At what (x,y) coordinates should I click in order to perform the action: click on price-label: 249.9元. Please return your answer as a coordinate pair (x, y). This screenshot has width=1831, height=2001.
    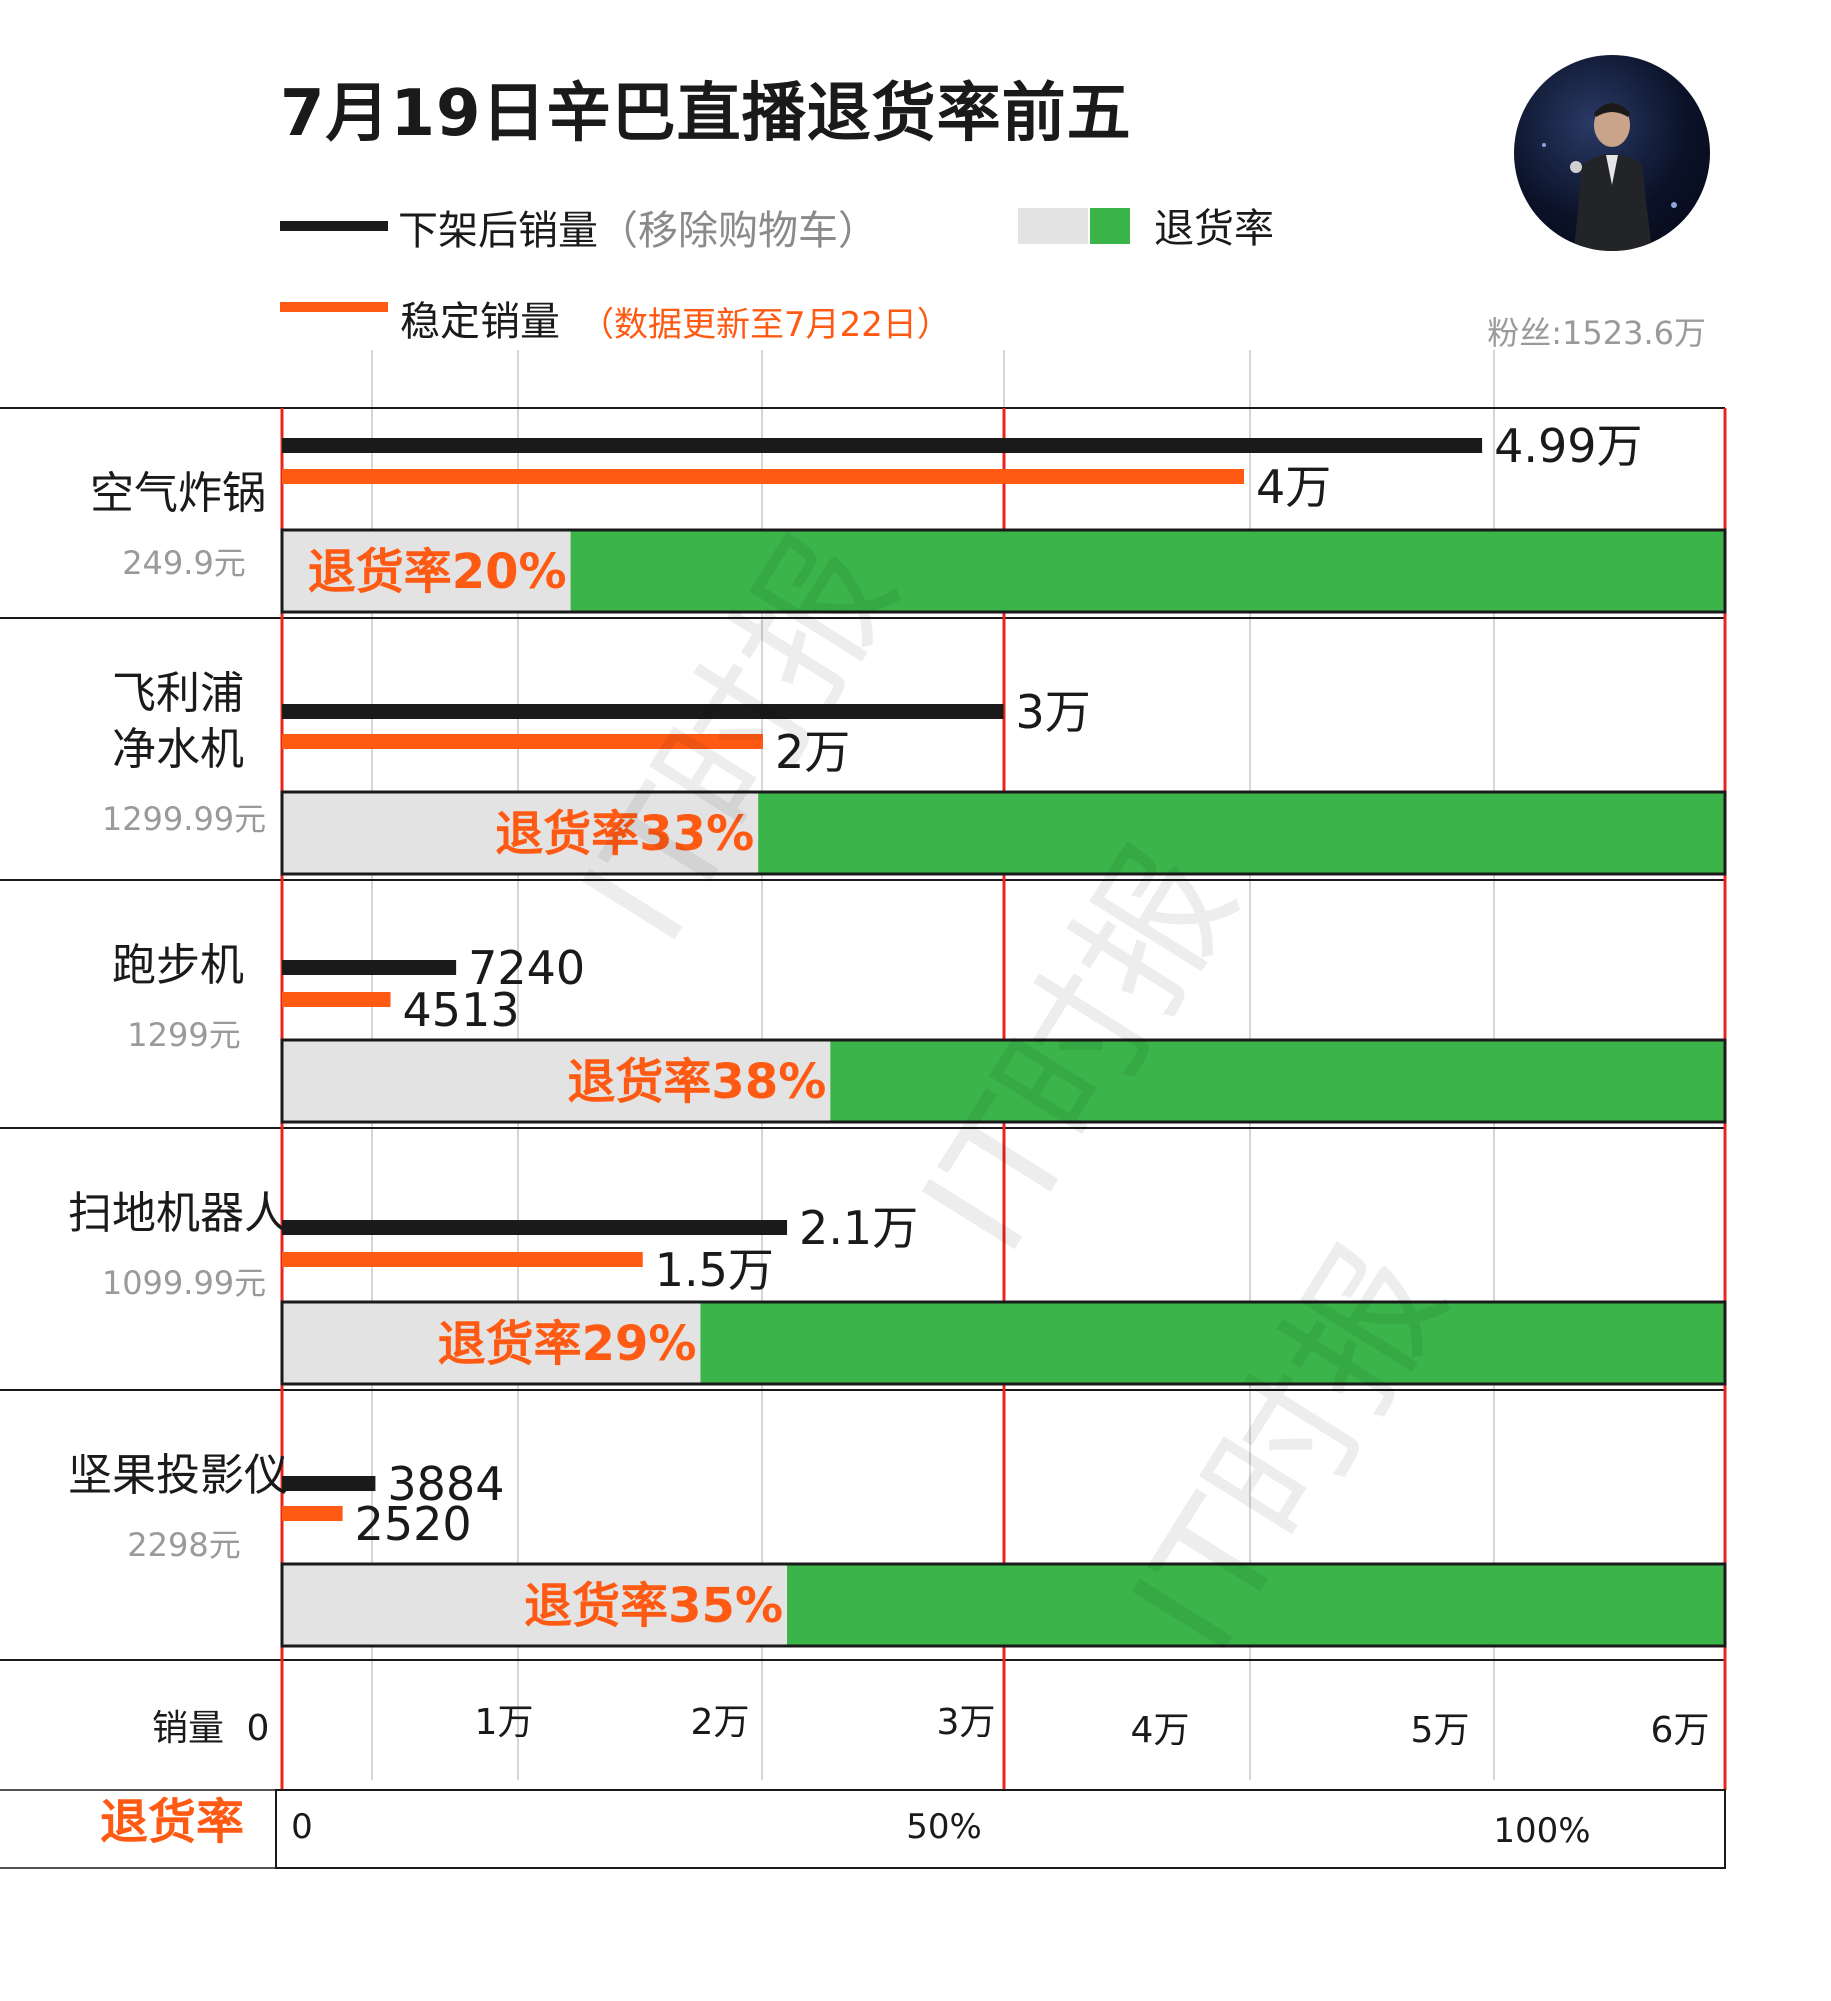
    Looking at the image, I should click on (184, 563).